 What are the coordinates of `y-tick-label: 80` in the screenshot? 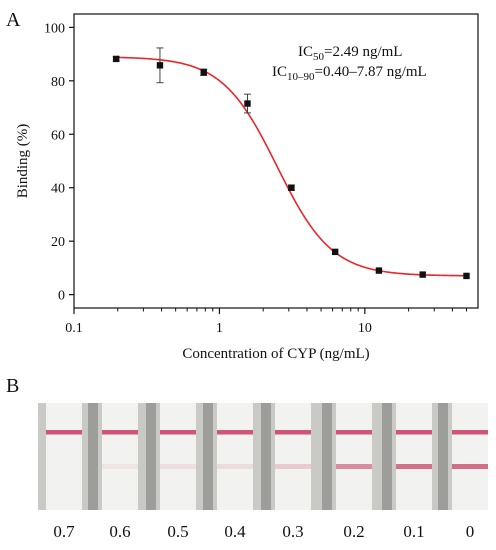 It's located at (58, 82).